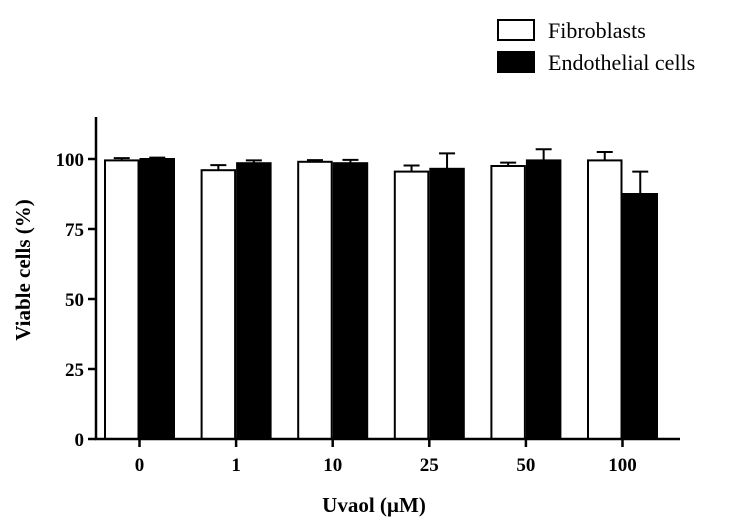 The width and height of the screenshot is (737, 524). Describe the element at coordinates (622, 465) in the screenshot. I see `x-tick-label: 100` at that location.